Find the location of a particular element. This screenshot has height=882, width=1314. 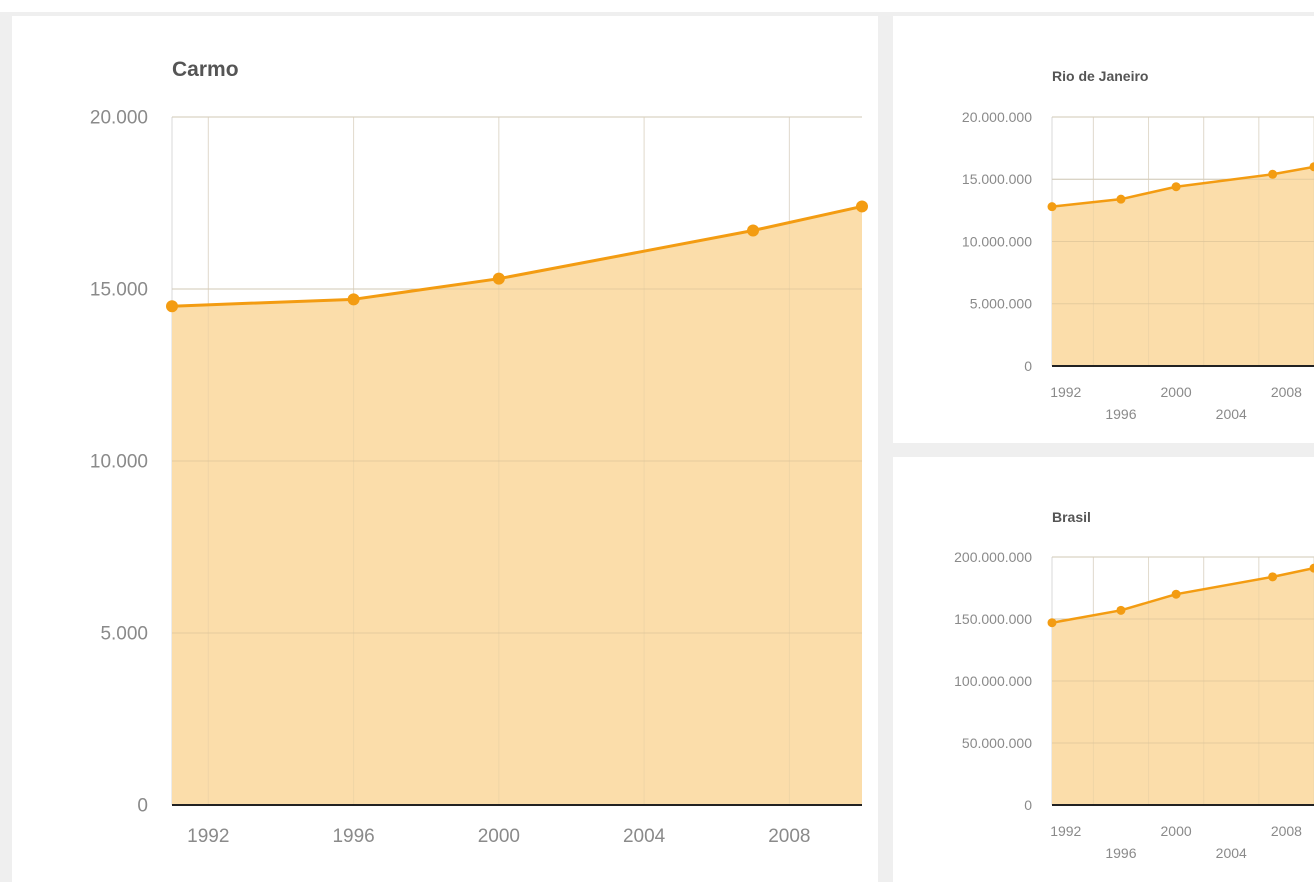

y-tick-label: 10.000 is located at coordinates (119, 462).